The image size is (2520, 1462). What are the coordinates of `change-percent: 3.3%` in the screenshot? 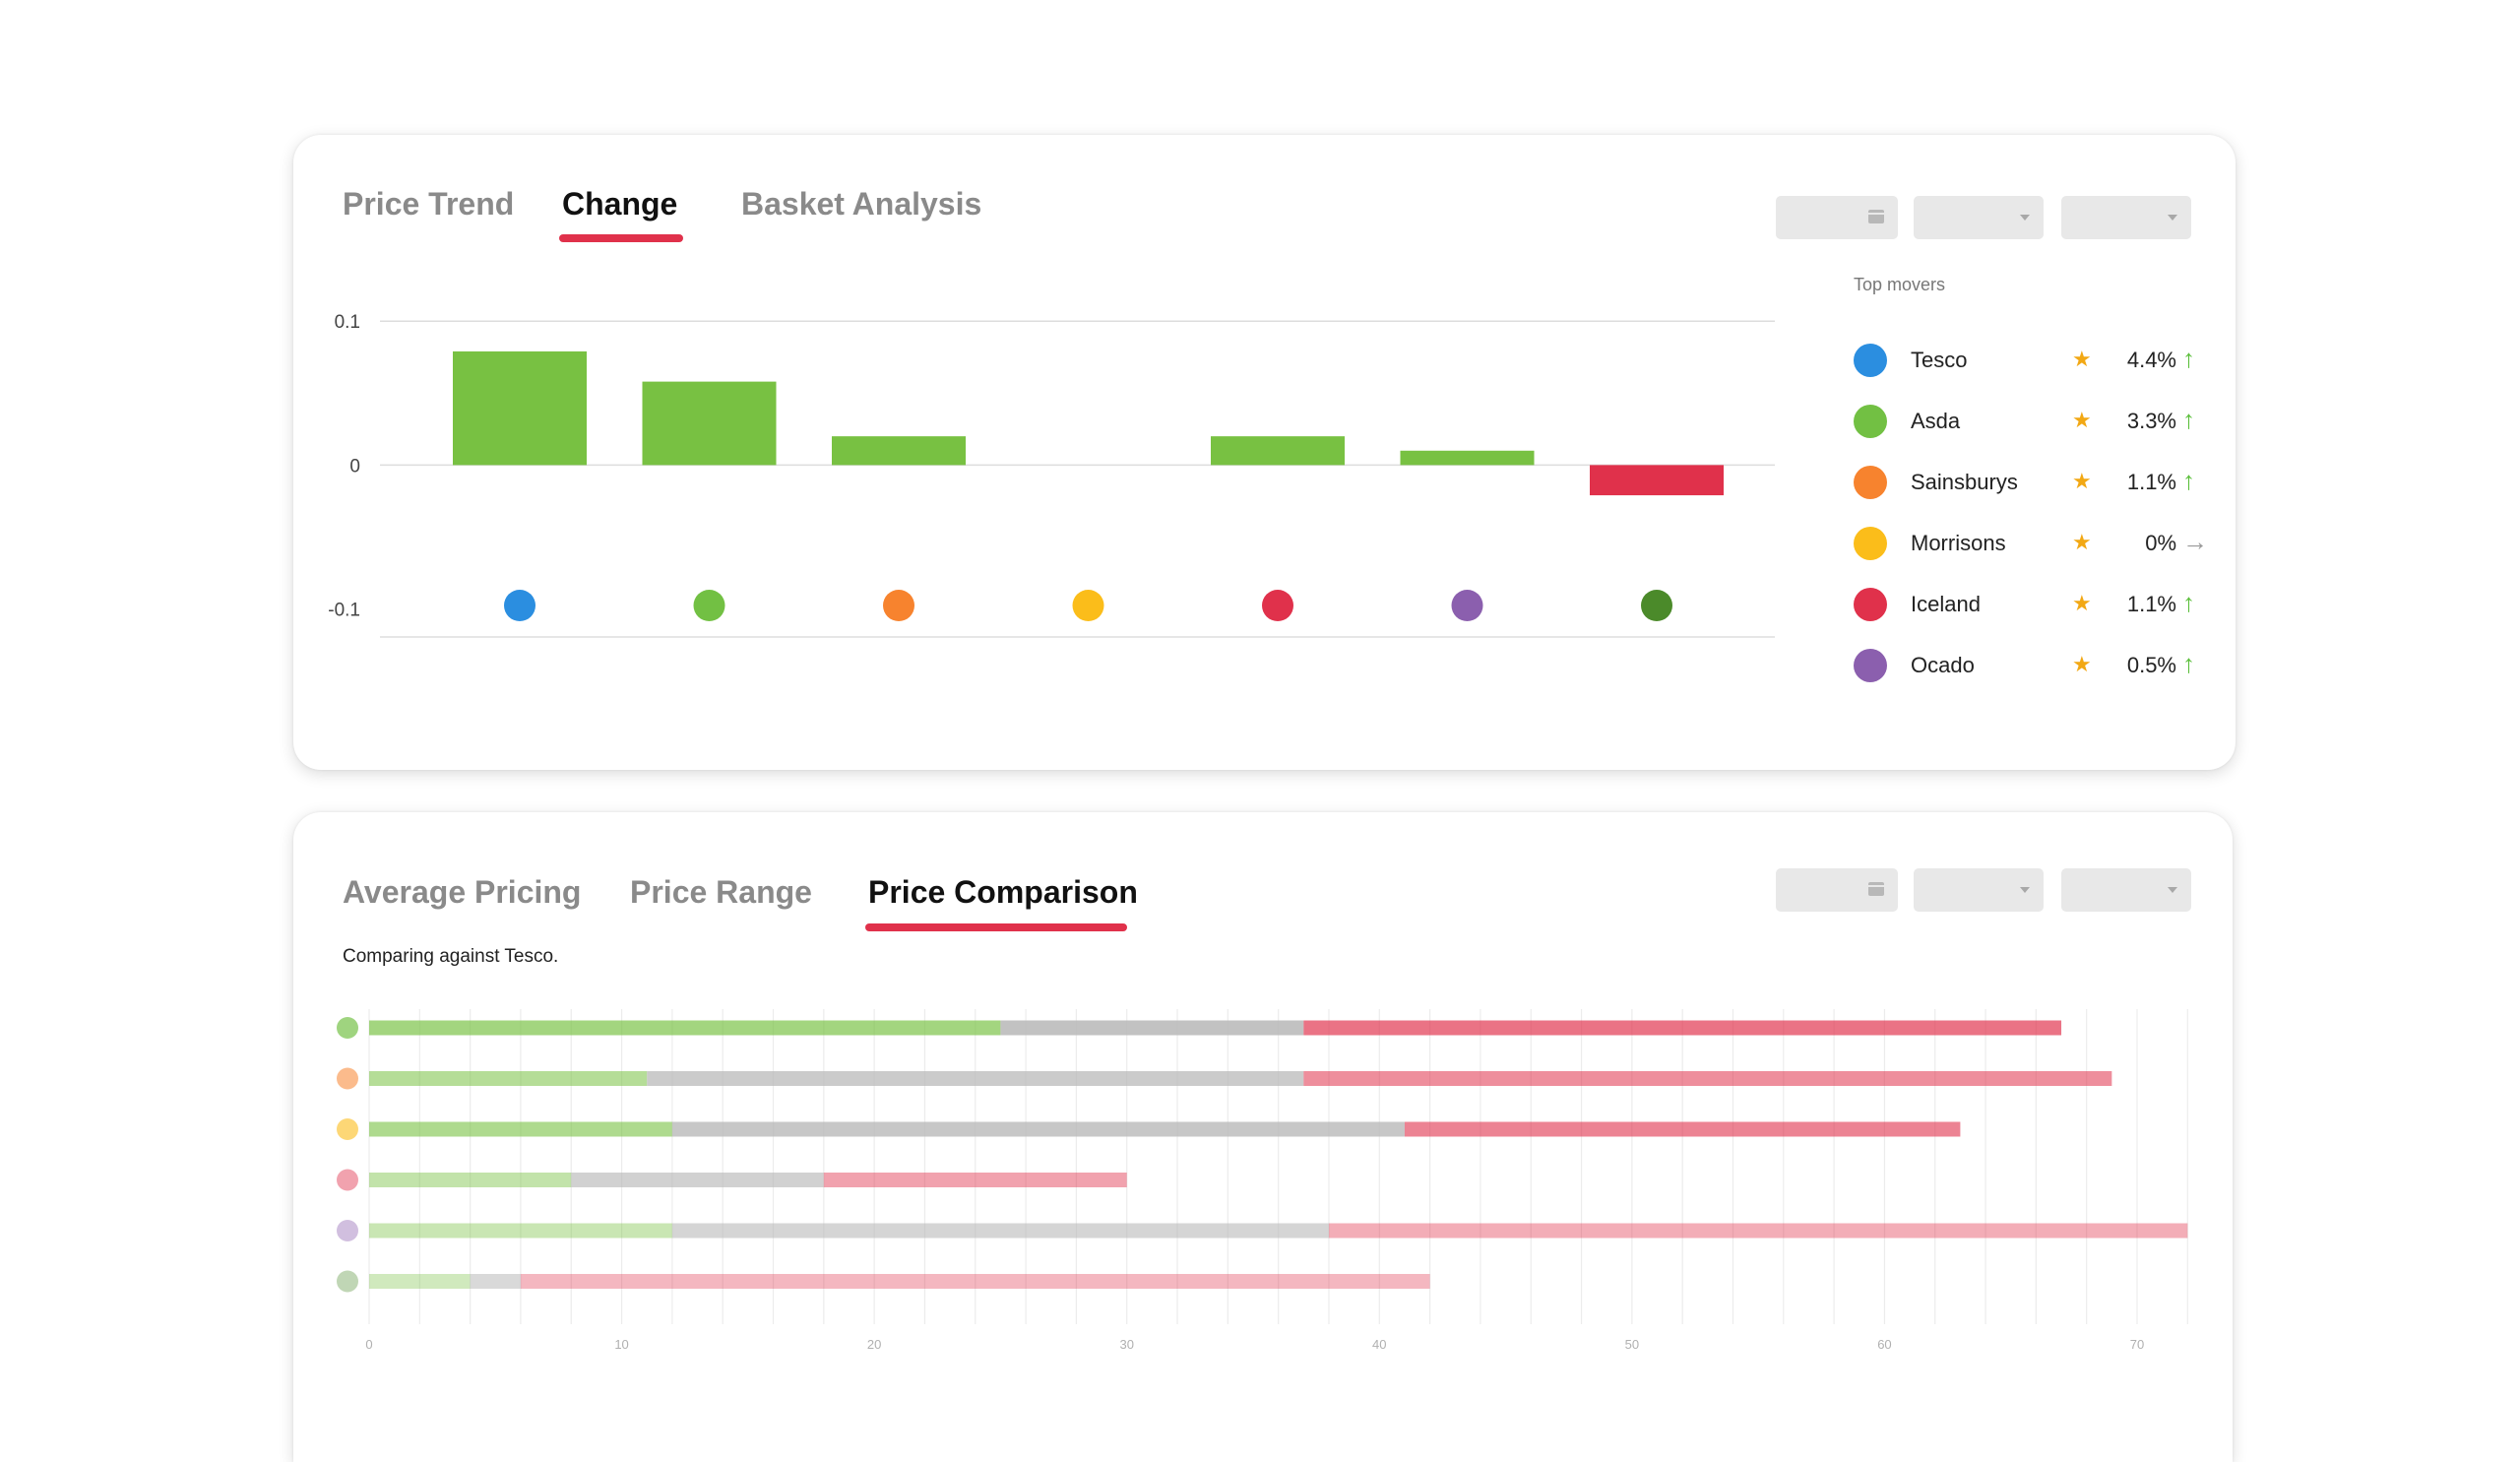 It's located at (2151, 421).